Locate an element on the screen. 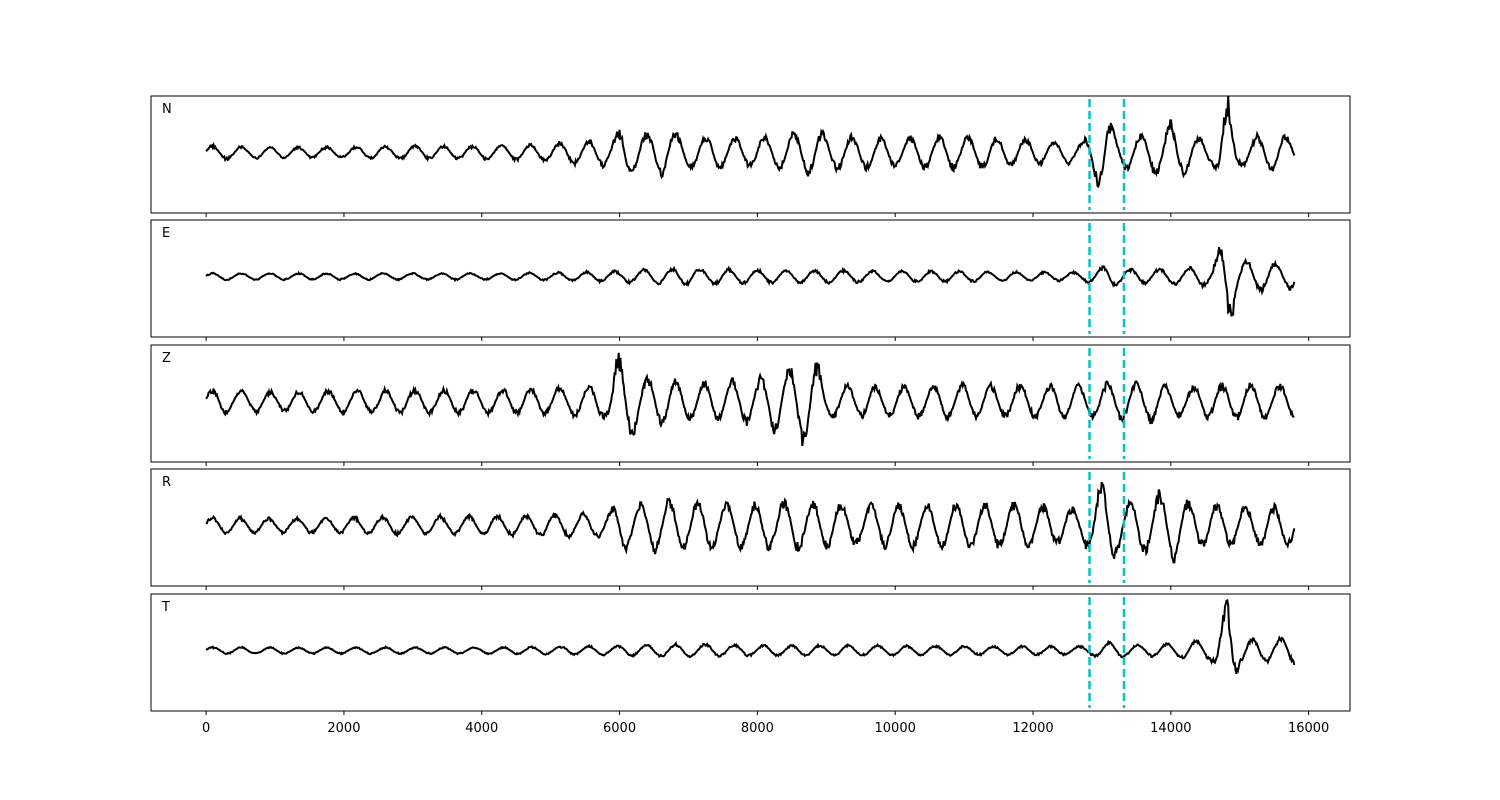  x-tick-label: 14000 is located at coordinates (1170, 728).